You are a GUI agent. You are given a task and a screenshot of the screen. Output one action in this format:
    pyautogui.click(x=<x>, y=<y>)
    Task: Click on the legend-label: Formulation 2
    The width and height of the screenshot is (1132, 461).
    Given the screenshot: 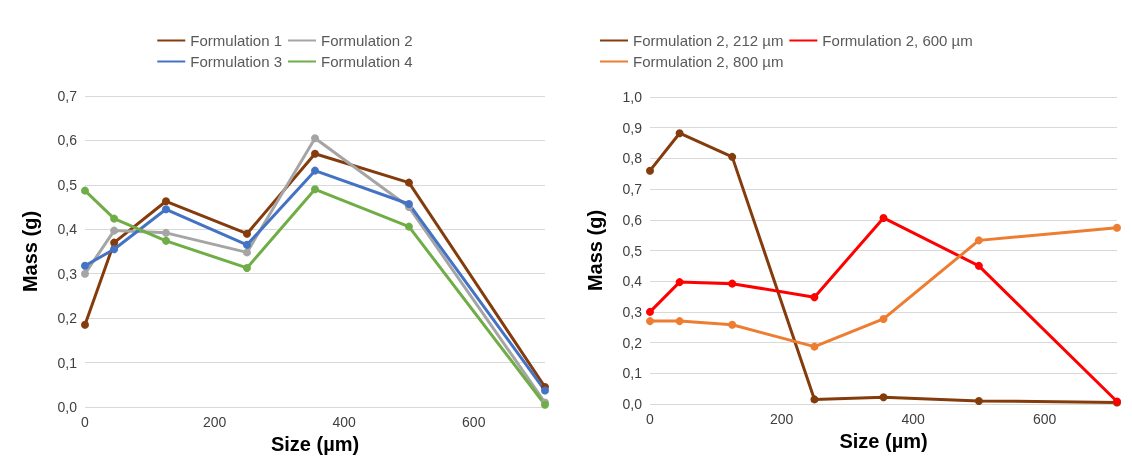 What is the action you would take?
    pyautogui.click(x=367, y=40)
    